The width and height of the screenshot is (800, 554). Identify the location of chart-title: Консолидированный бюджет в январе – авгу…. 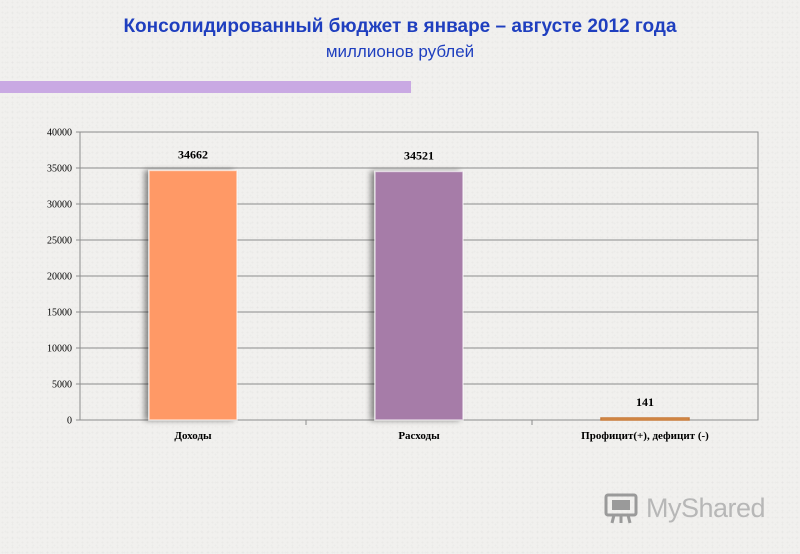
(400, 26).